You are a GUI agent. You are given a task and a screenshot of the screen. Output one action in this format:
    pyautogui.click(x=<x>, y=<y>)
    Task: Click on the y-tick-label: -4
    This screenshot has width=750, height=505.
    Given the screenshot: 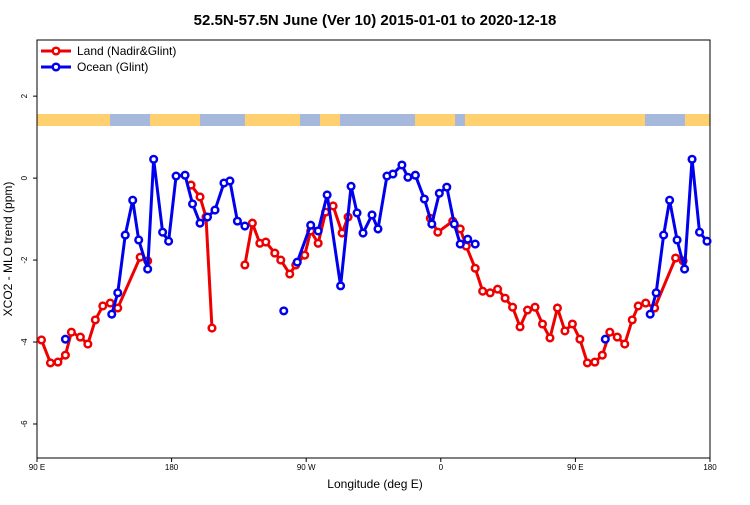 What is the action you would take?
    pyautogui.click(x=24, y=342)
    